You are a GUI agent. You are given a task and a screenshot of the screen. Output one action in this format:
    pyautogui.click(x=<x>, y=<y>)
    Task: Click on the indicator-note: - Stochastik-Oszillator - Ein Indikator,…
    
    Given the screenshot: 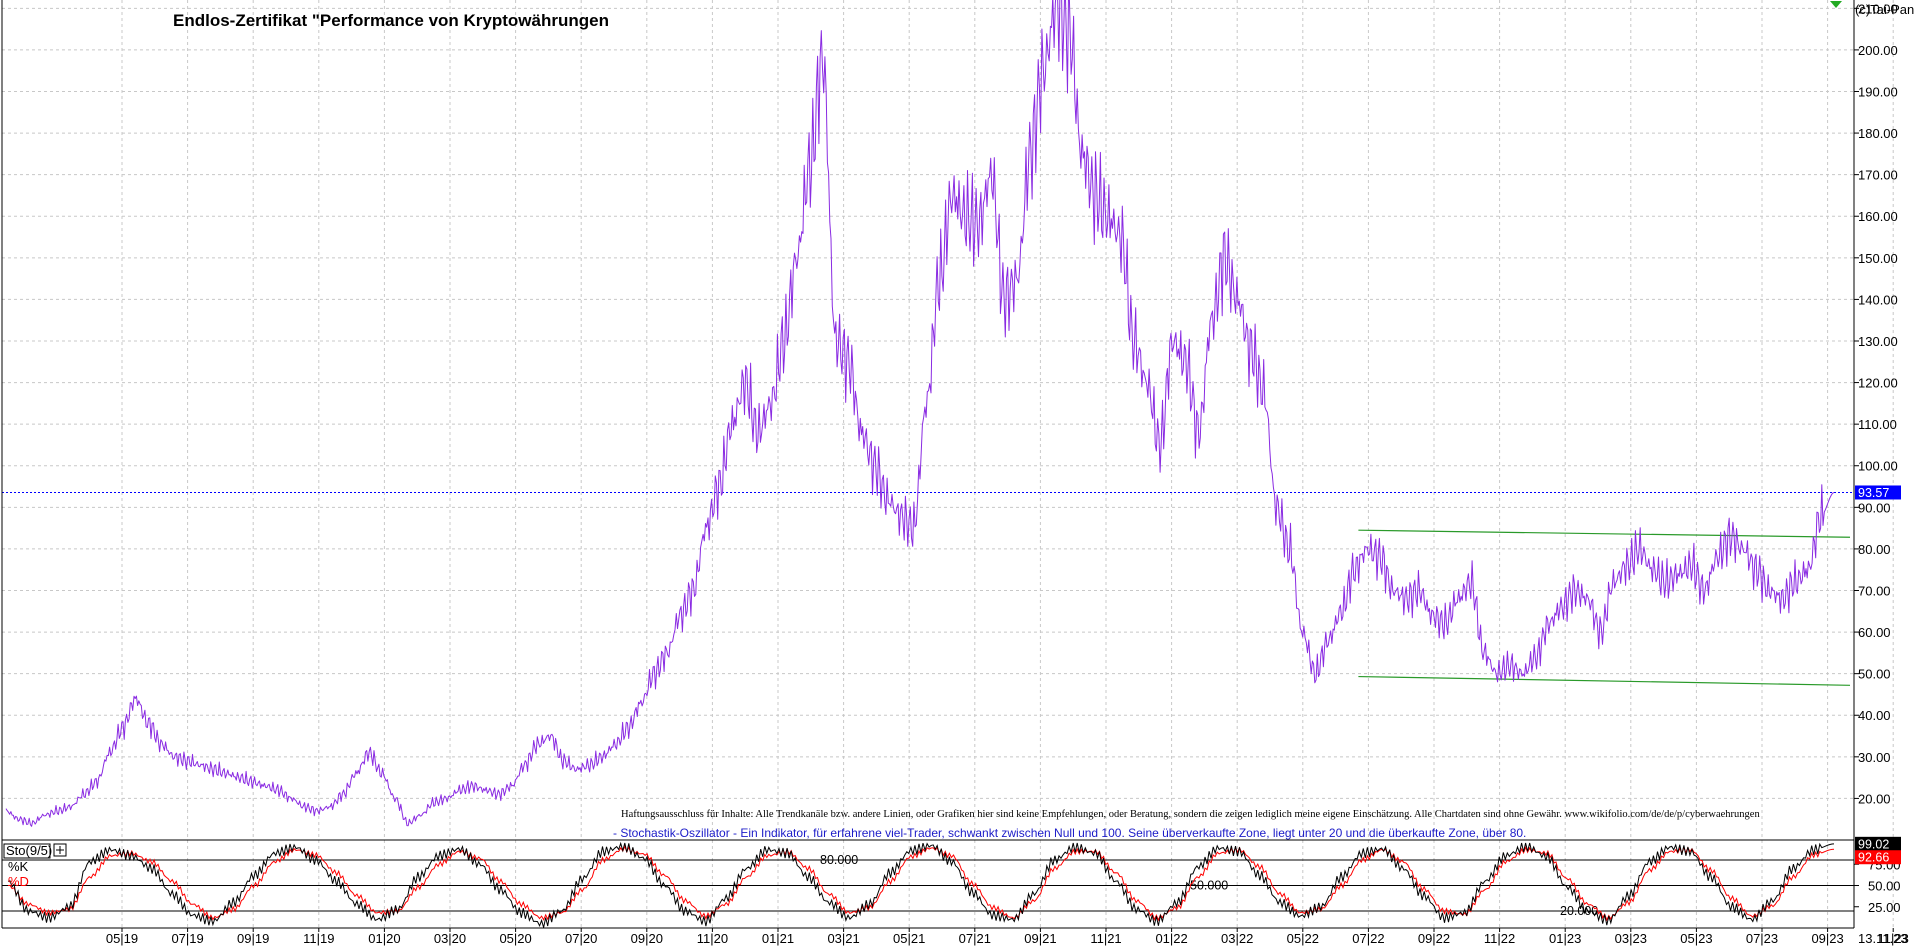 What is the action you would take?
    pyautogui.click(x=1069, y=833)
    